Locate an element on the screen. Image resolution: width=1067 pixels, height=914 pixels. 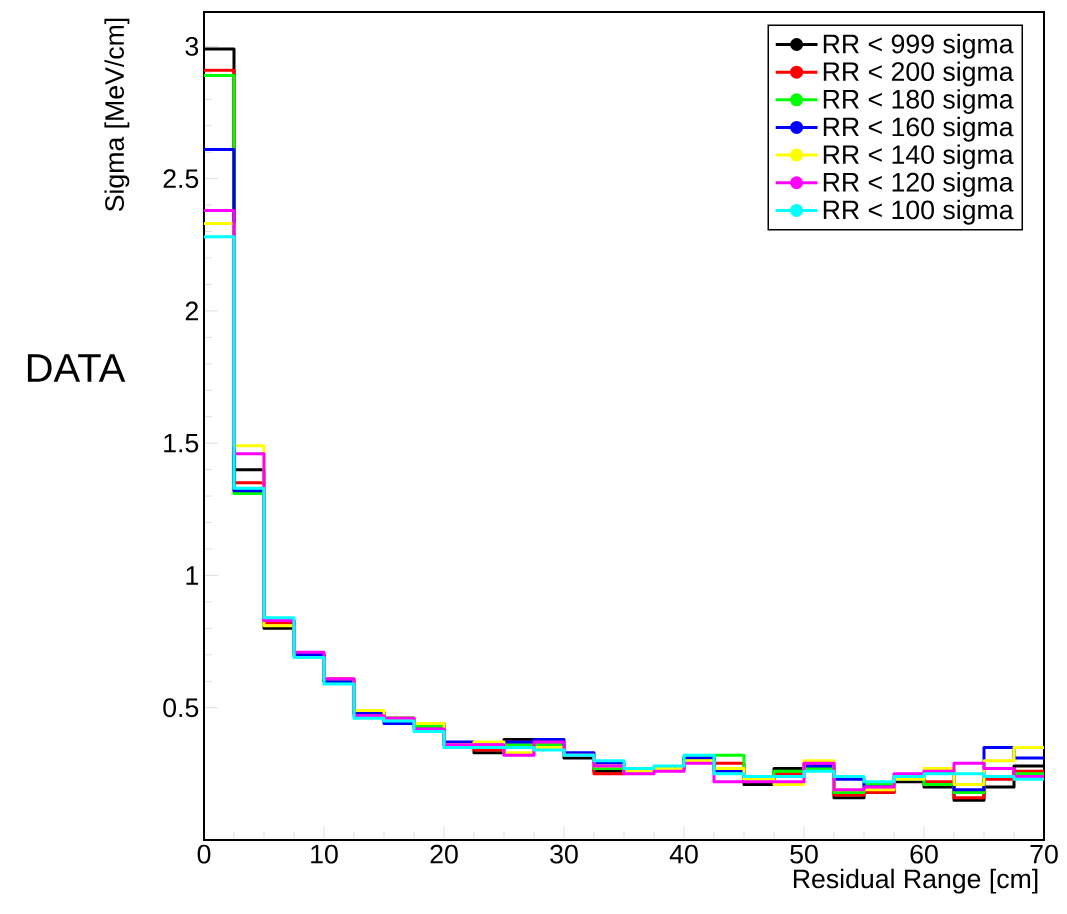
text: DATA is located at coordinates (76, 368).